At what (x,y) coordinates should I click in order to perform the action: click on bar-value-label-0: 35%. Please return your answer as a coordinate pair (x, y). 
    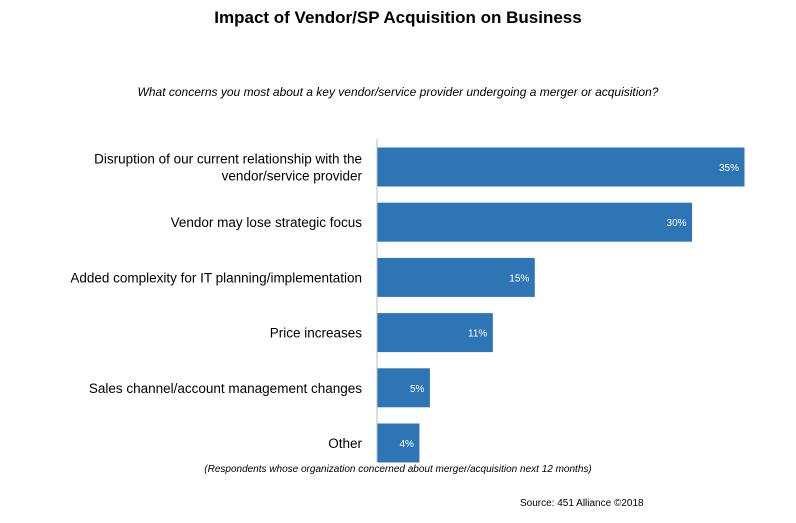
    Looking at the image, I should click on (729, 168).